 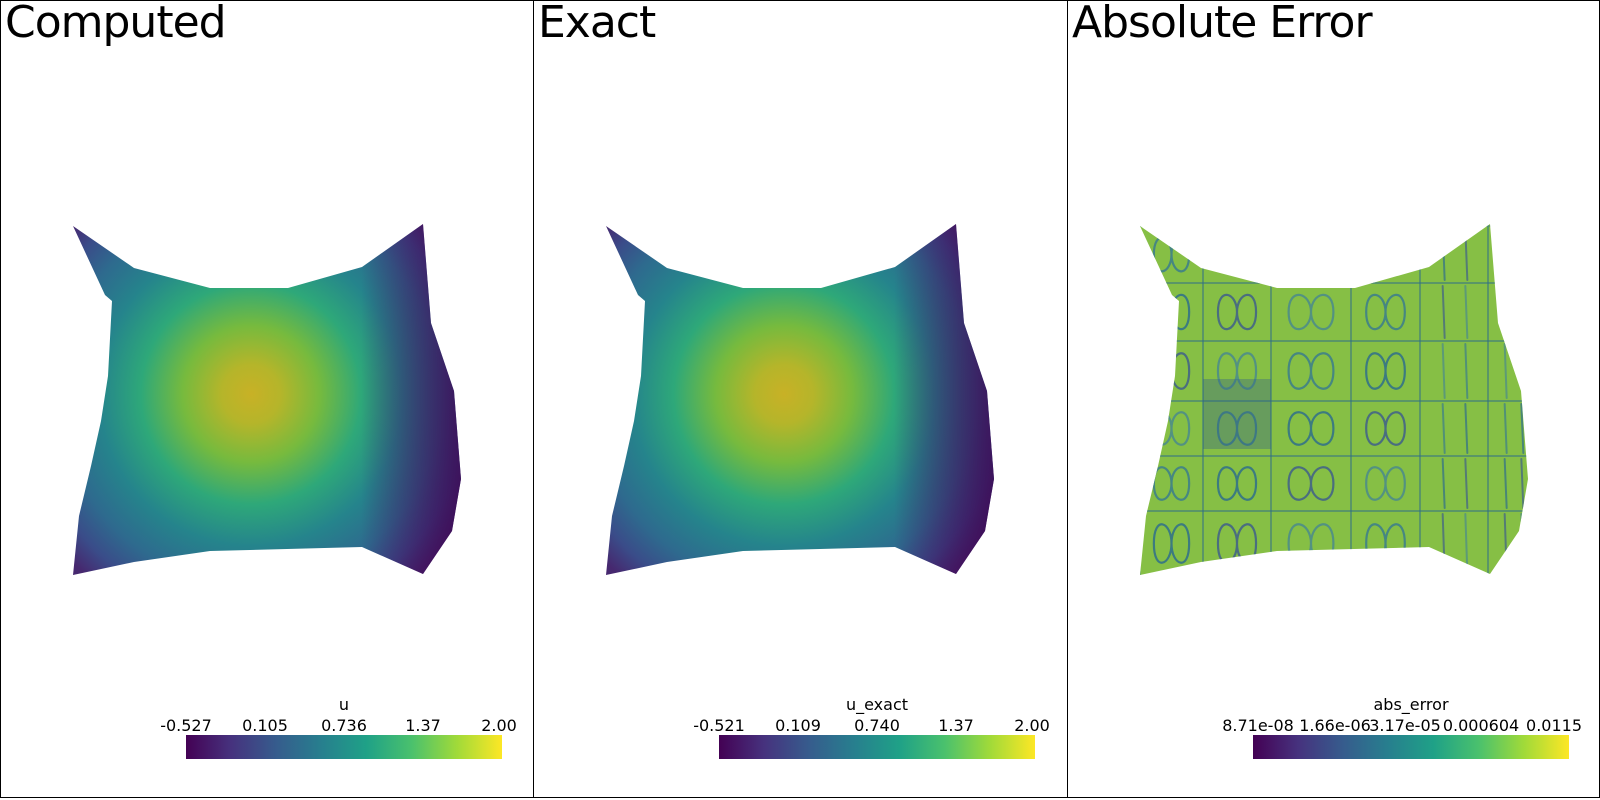 I want to click on panel-title: Exact, so click(x=597, y=24).